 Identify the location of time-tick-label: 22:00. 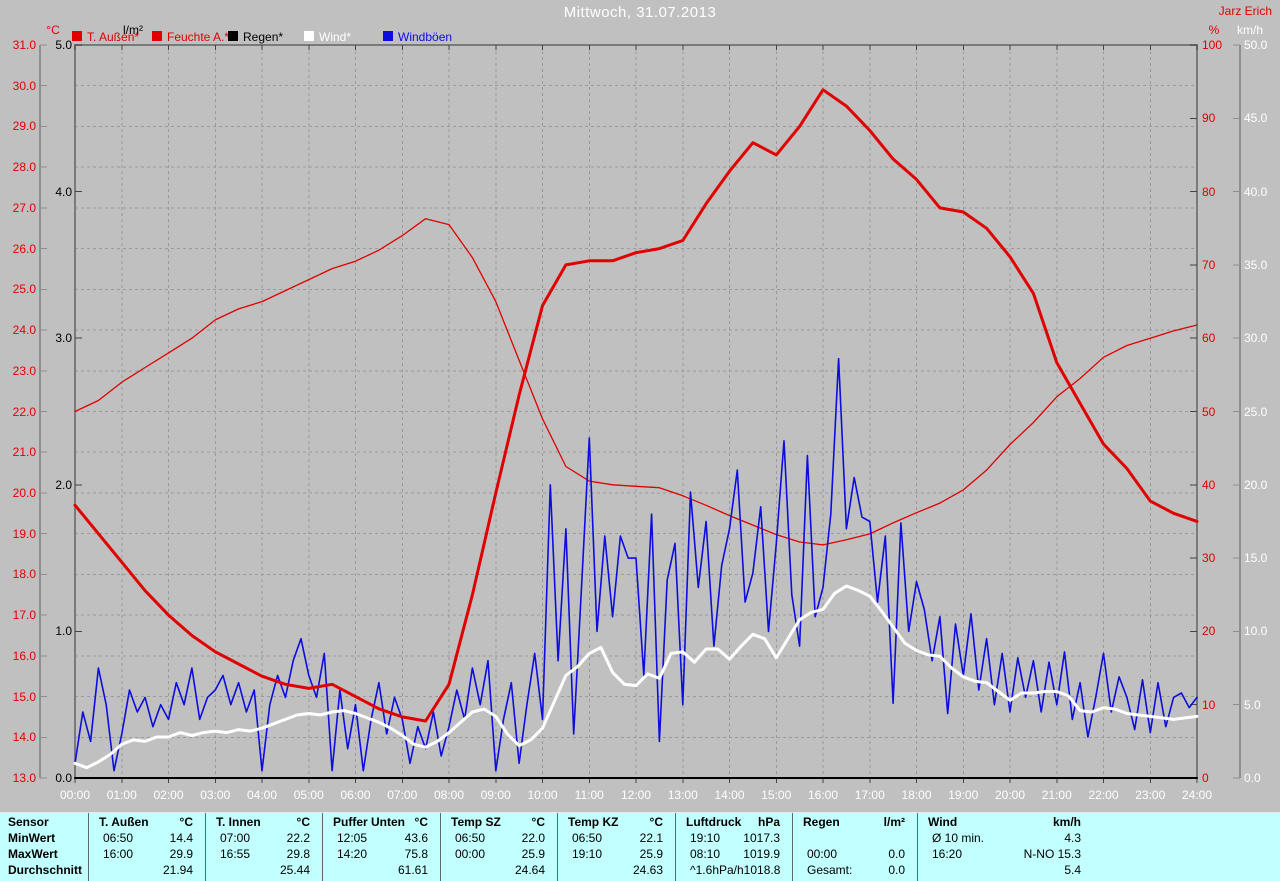
(1103, 795).